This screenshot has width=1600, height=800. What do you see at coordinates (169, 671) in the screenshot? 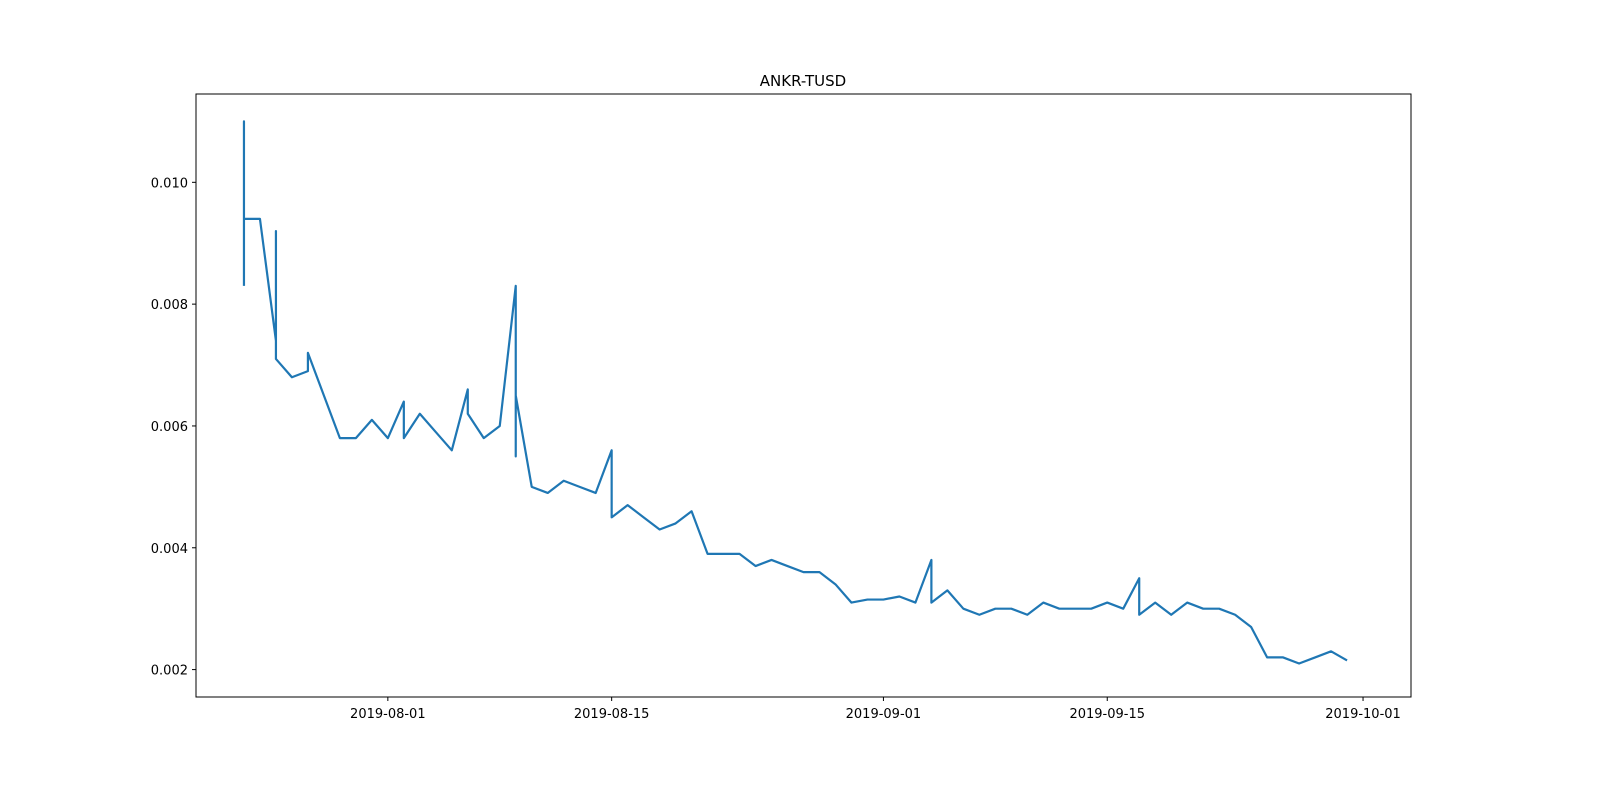
I see `y-tick-label: 0.002` at bounding box center [169, 671].